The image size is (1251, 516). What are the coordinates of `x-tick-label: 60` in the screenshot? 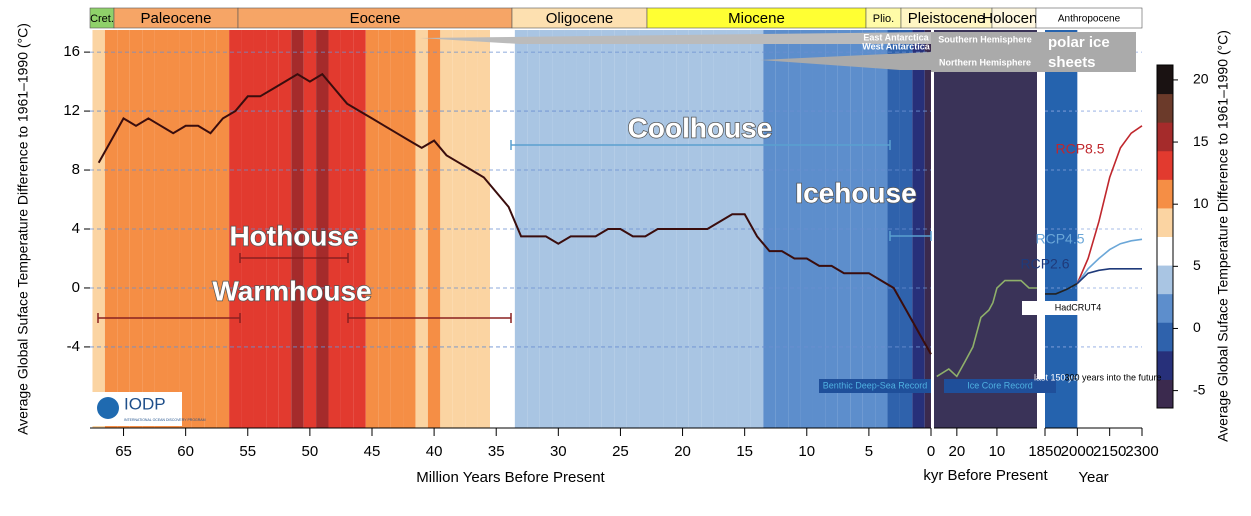 It's located at (185, 451).